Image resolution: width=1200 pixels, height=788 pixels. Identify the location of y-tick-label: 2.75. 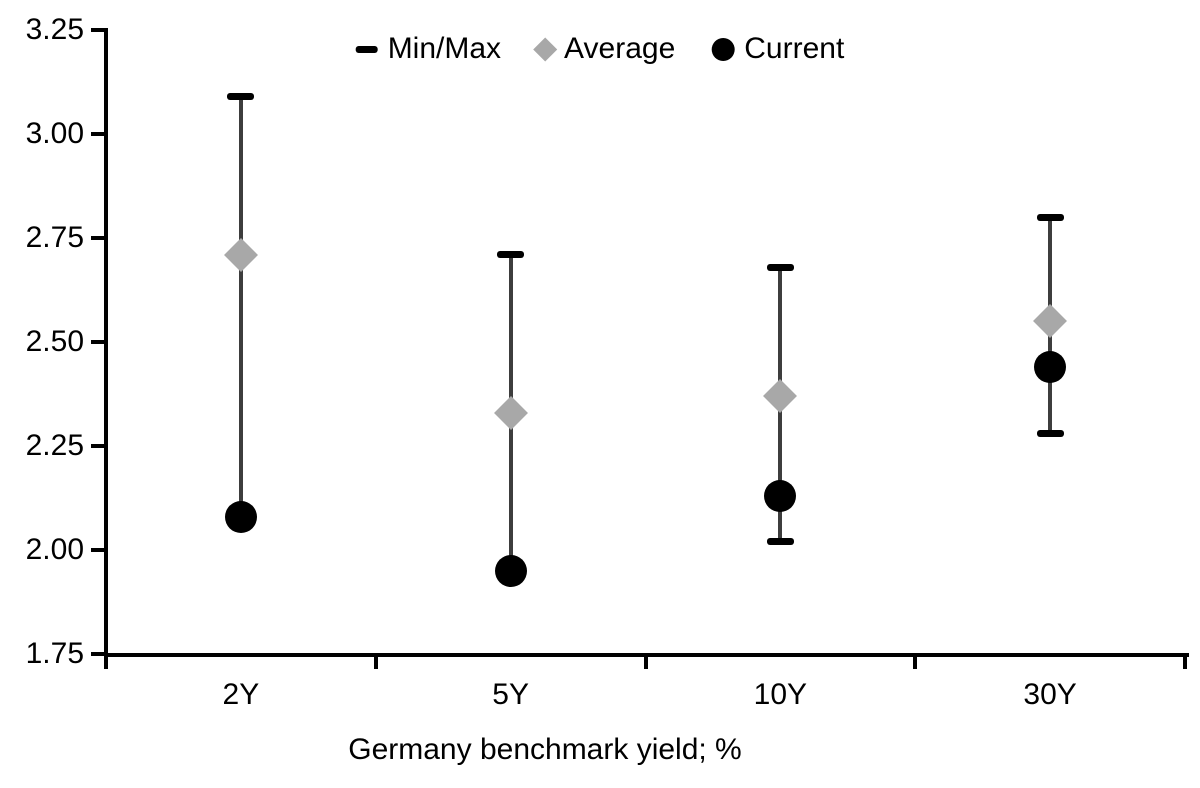
(54, 237).